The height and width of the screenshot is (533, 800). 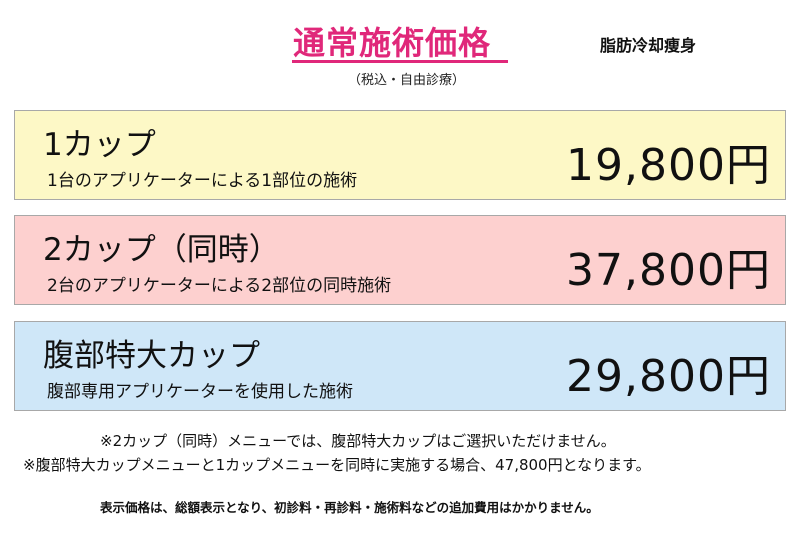 What do you see at coordinates (668, 376) in the screenshot?
I see `plan-price: 29,800円` at bounding box center [668, 376].